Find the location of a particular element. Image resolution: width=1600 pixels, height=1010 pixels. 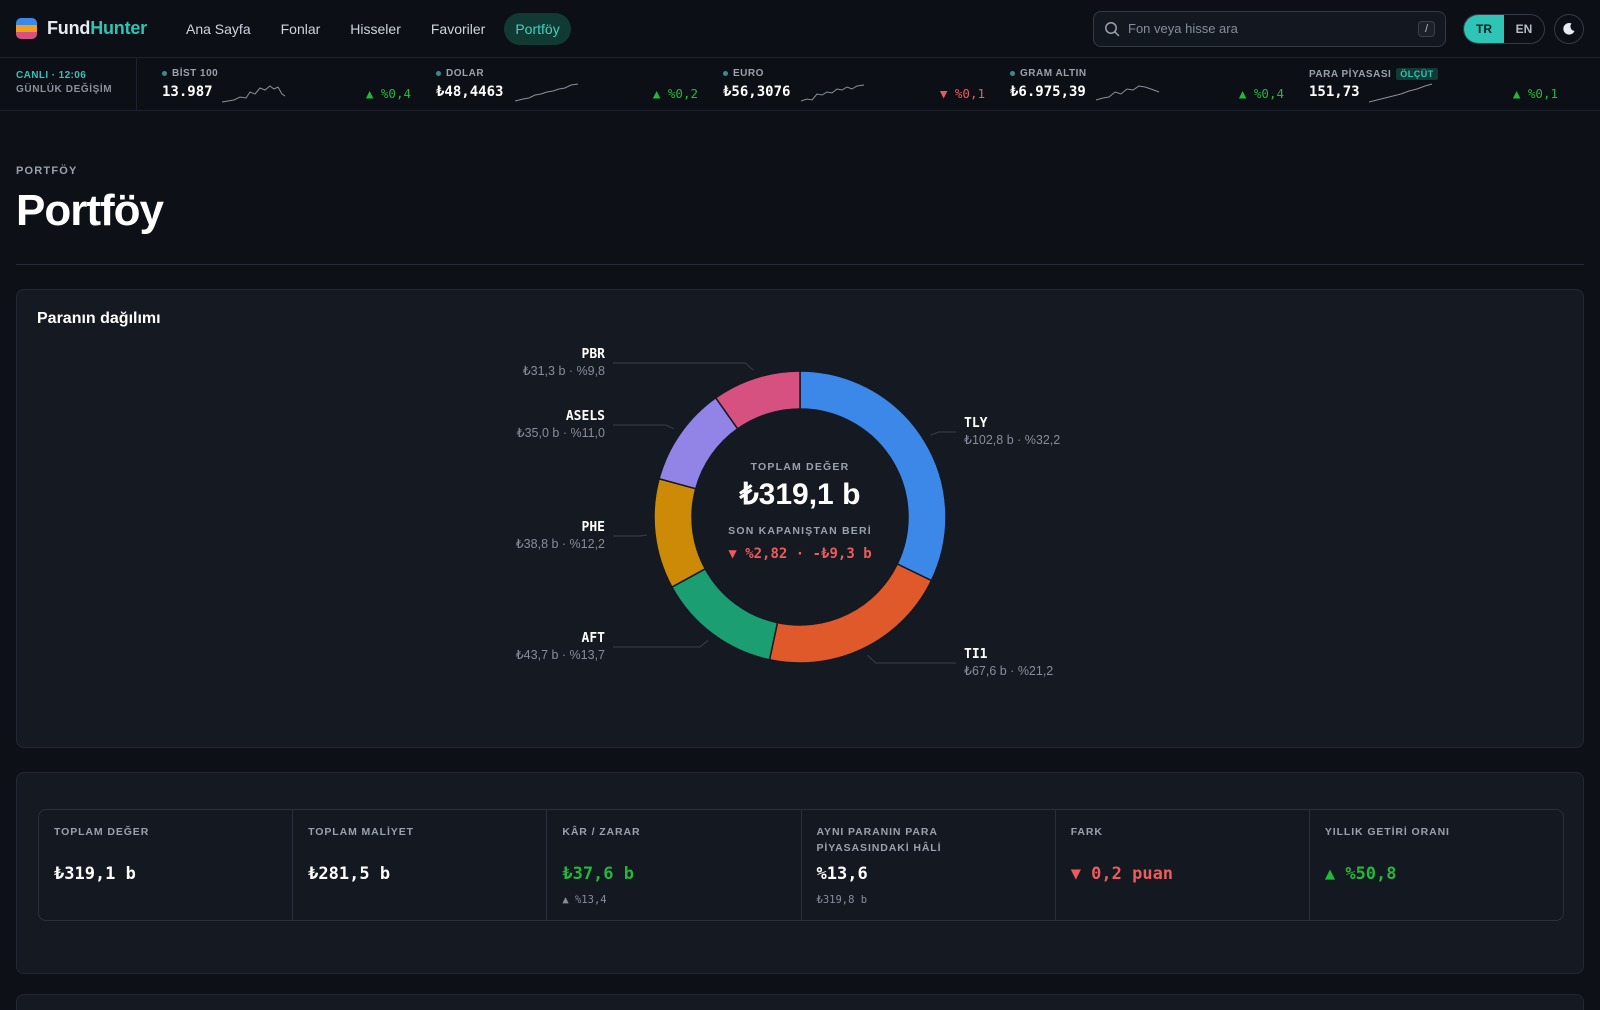

next-section-card is located at coordinates (800, 1002).